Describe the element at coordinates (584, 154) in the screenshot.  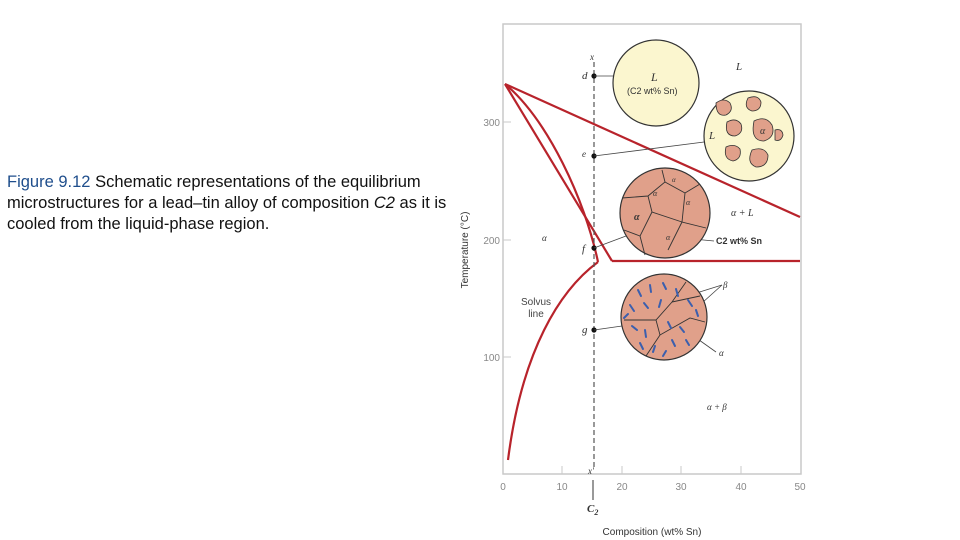
I see `label-e: e` at that location.